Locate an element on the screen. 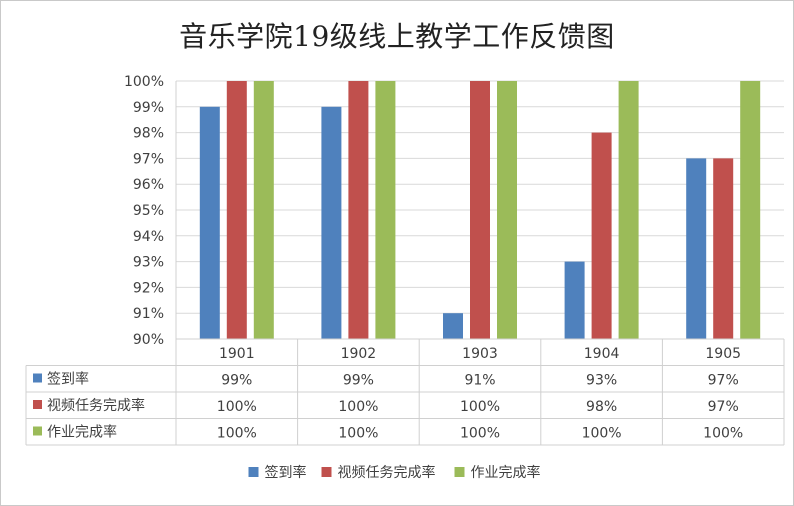 The height and width of the screenshot is (506, 794). bar-2-1901 is located at coordinates (236, 210).